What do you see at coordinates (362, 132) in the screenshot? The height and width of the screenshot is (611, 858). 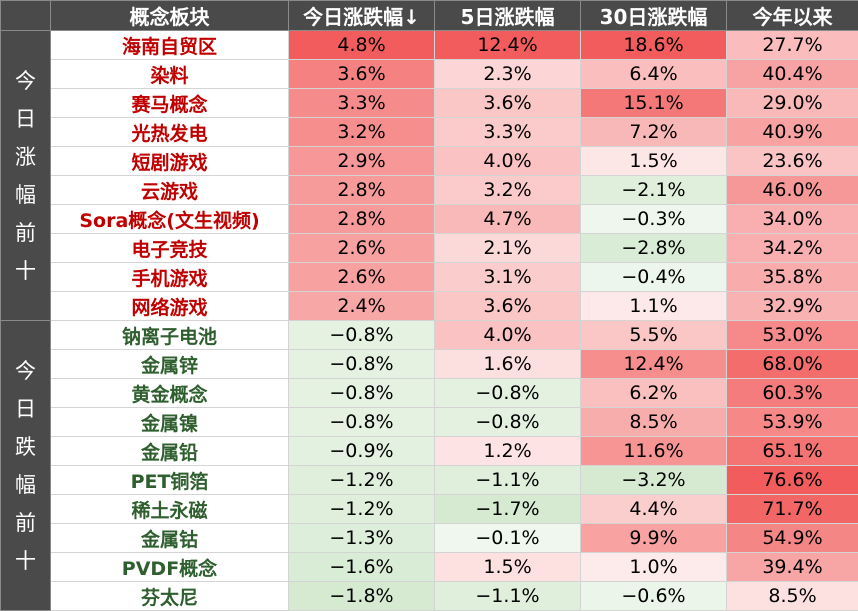 I see `value-cell-today: 3.2%` at bounding box center [362, 132].